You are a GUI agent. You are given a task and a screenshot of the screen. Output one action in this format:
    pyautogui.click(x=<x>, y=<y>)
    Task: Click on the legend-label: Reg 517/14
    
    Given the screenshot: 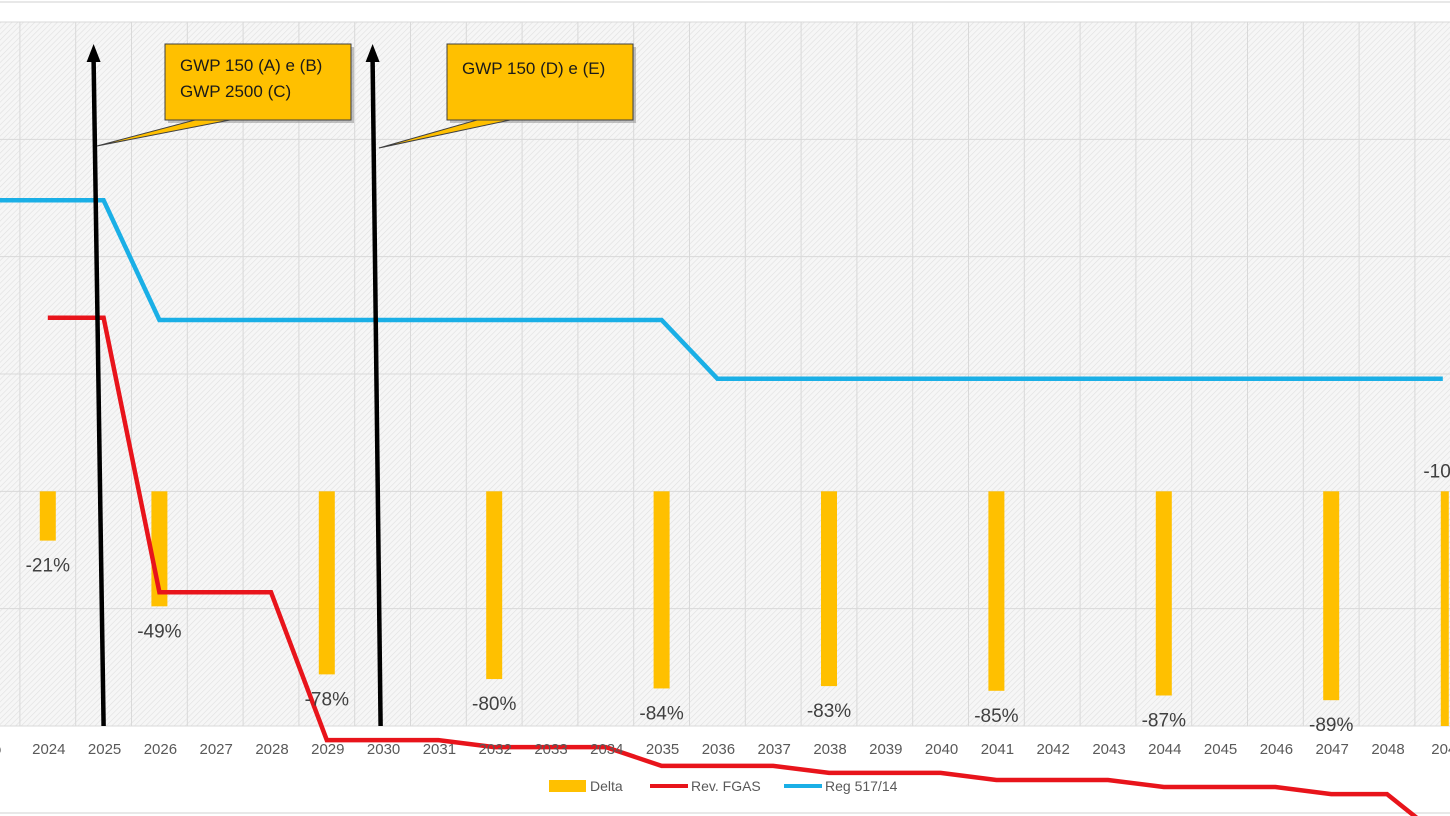 What is the action you would take?
    pyautogui.click(x=861, y=786)
    